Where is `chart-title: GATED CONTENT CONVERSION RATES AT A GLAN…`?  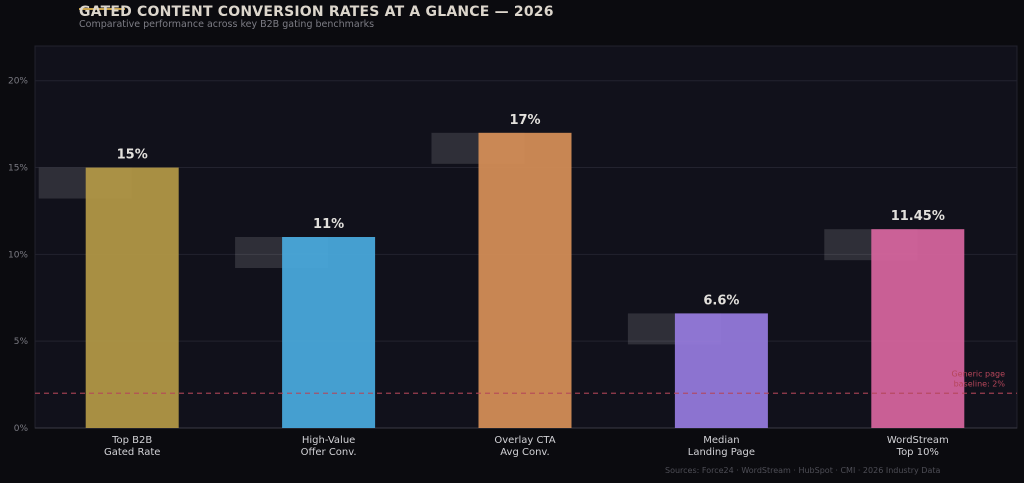 chart-title: GATED CONTENT CONVERSION RATES AT A GLAN… is located at coordinates (316, 12).